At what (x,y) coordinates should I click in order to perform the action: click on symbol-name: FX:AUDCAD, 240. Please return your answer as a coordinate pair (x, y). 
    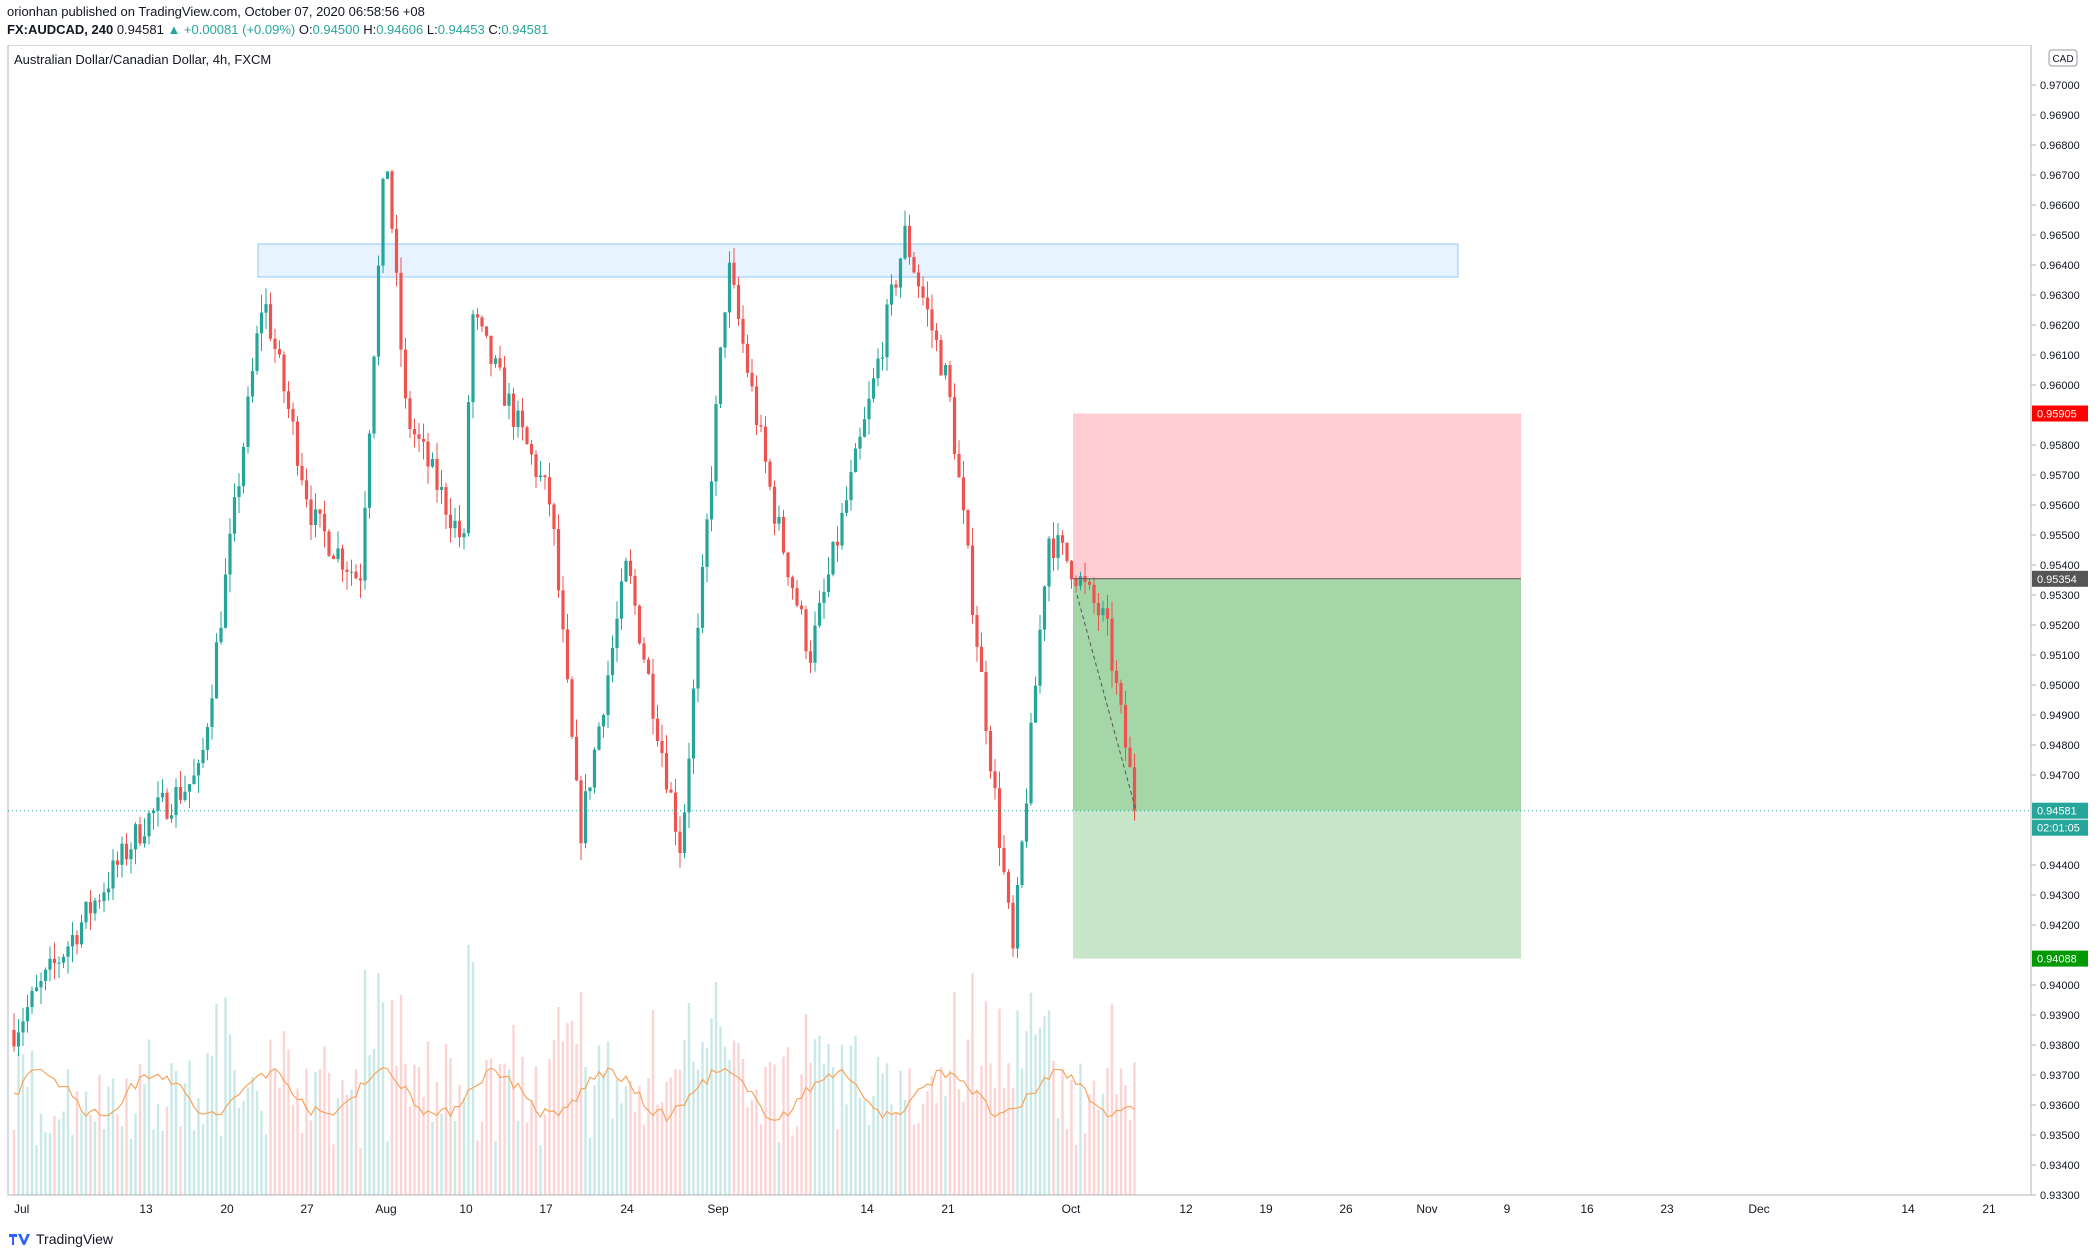
    Looking at the image, I should click on (60, 29).